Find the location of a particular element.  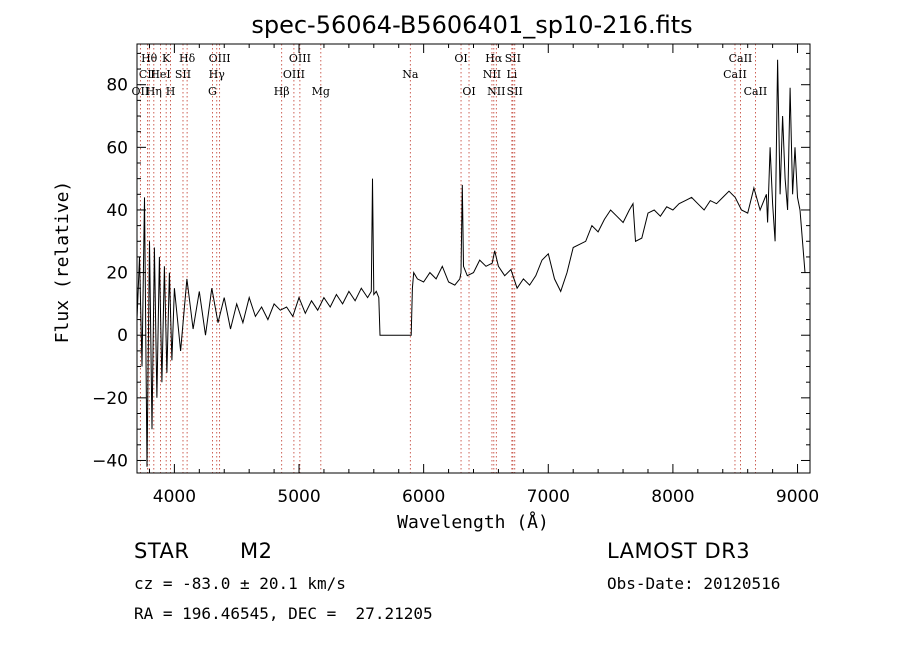

spectral-line-label: Hδ is located at coordinates (187, 58).